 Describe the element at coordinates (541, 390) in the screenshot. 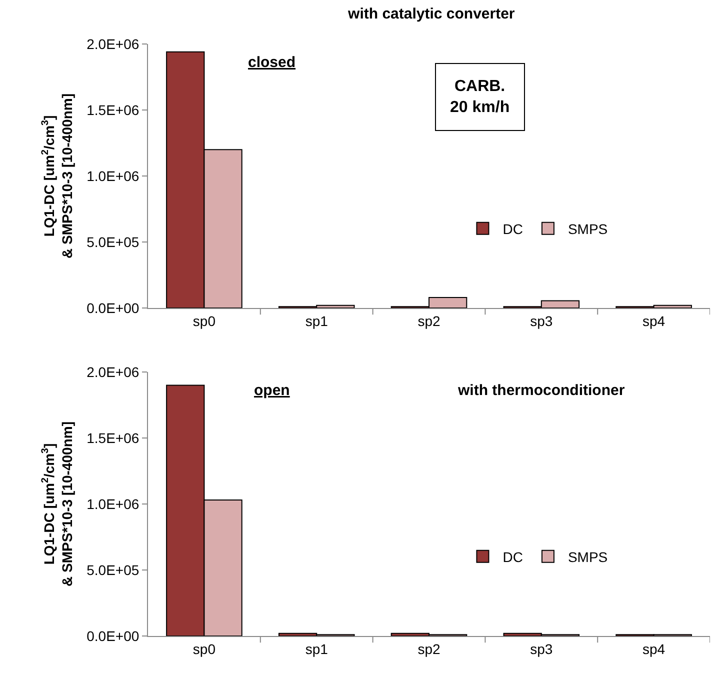

I see `annotation: with thermoconditioner` at that location.